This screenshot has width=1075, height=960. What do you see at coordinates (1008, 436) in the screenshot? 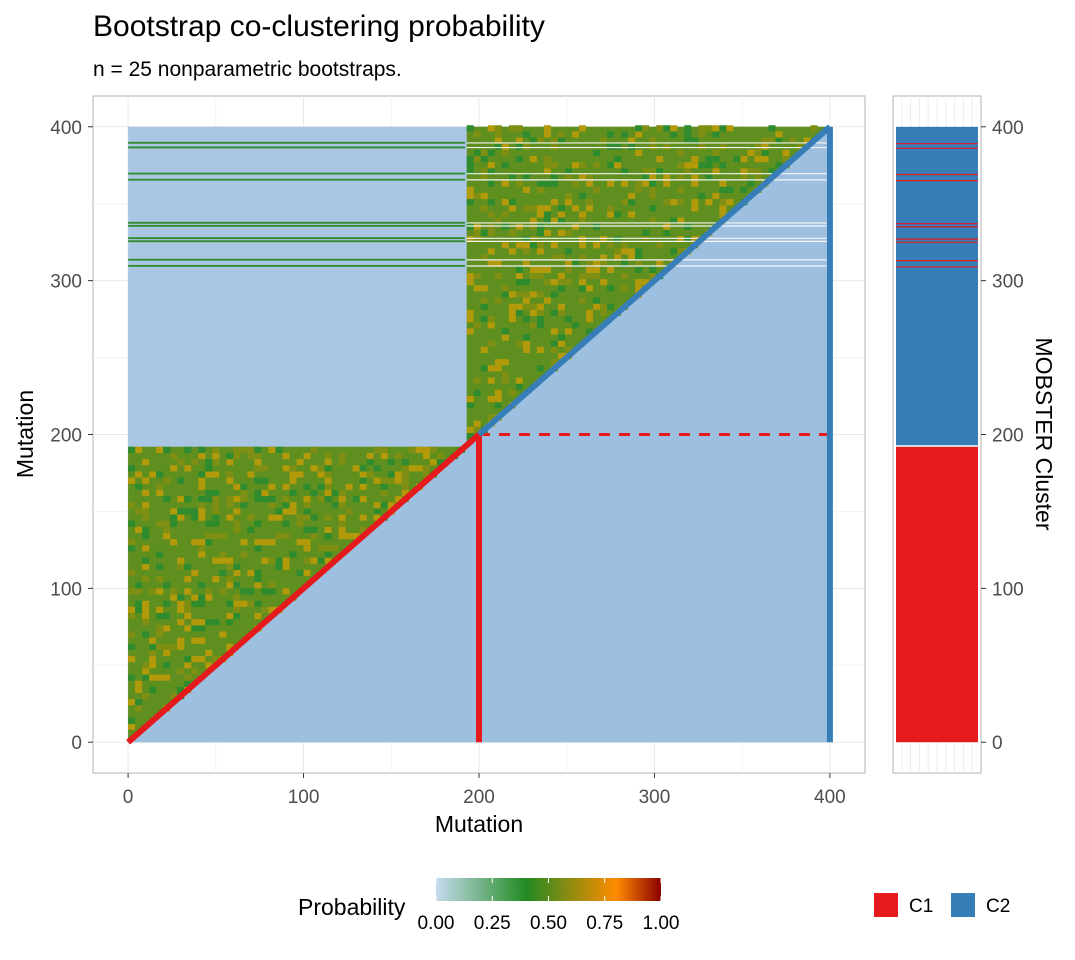
I see `cluster-tick-label: 200` at bounding box center [1008, 436].